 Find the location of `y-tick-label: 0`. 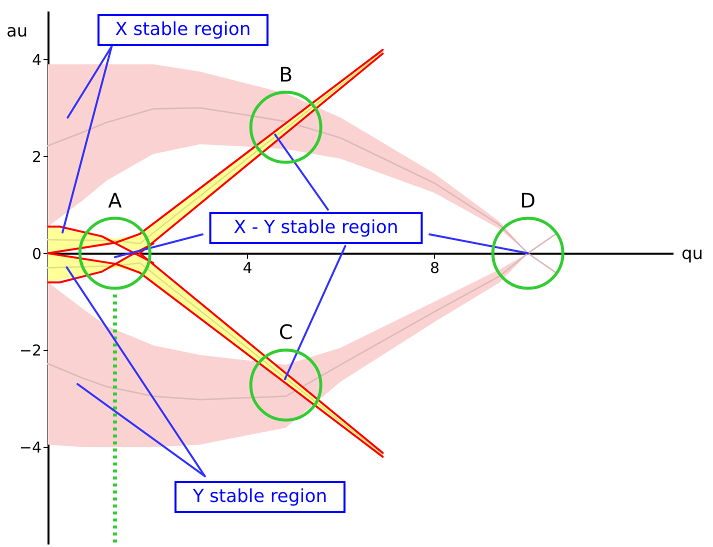

y-tick-label: 0 is located at coordinates (37, 253).